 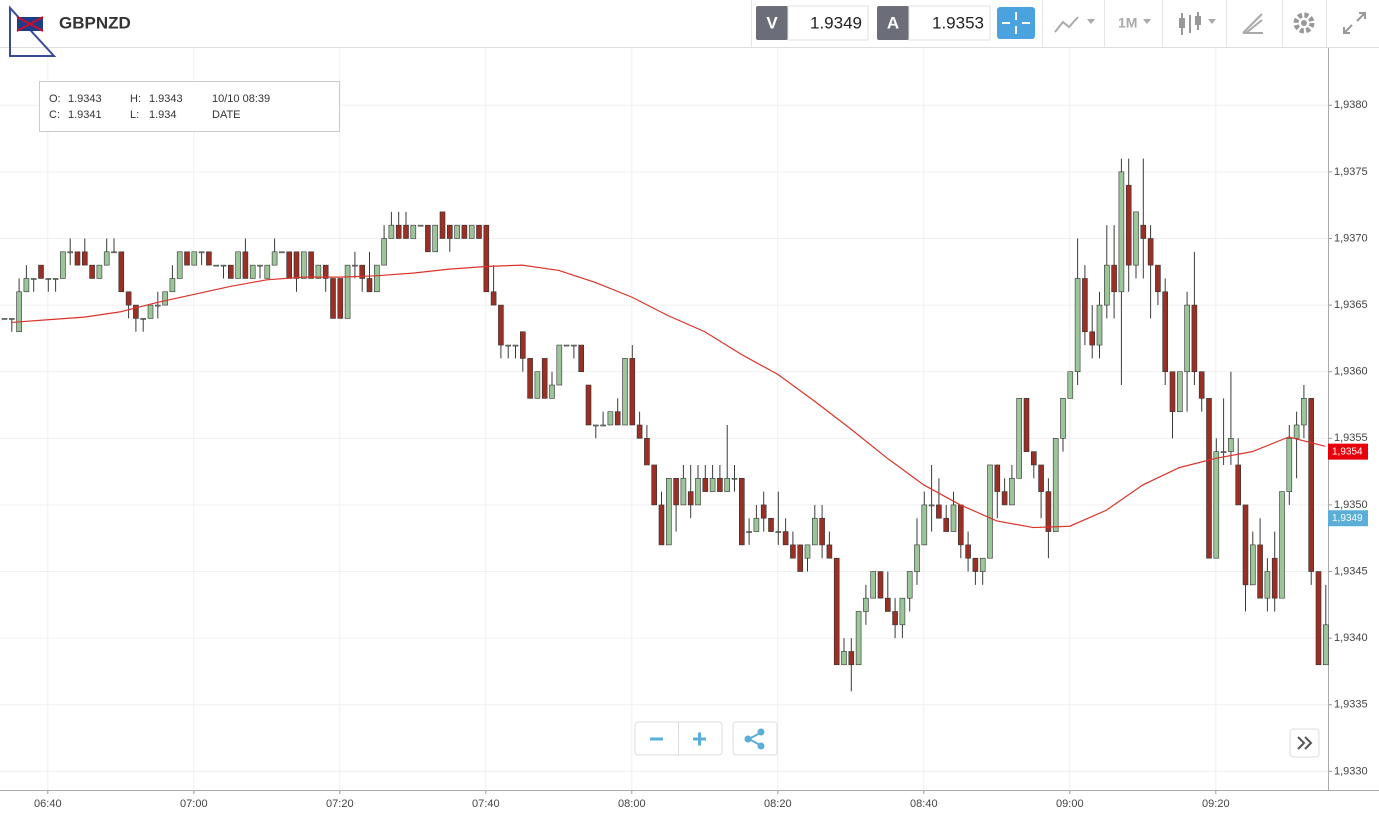 What do you see at coordinates (1182, 23) in the screenshot?
I see `chart-type-icon` at bounding box center [1182, 23].